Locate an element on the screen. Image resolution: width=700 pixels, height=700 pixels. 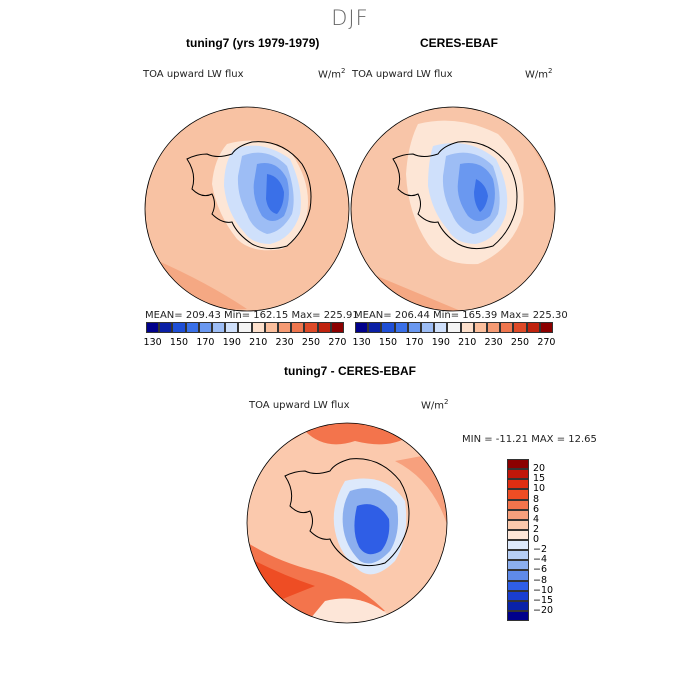
panel2-colorbar is located at coordinates (454, 327).